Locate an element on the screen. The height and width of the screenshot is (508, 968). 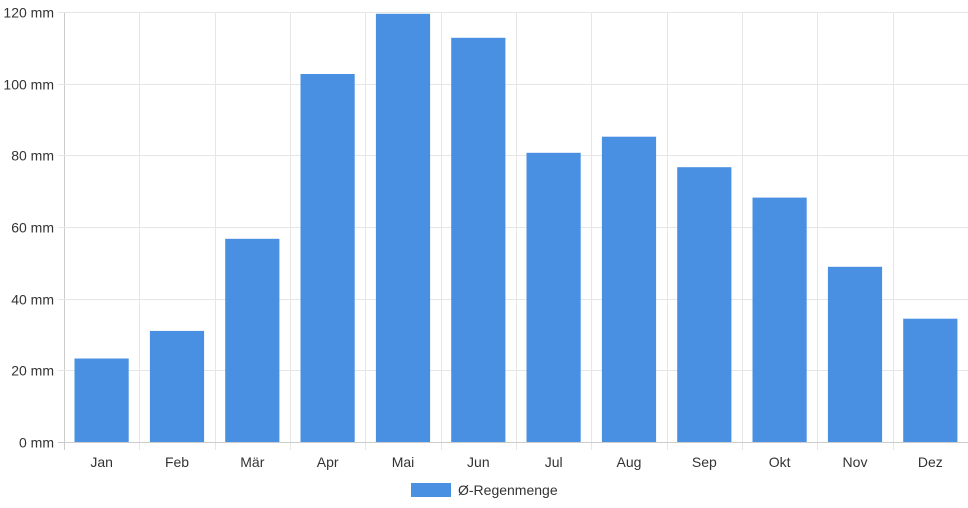
legend-swatch is located at coordinates (431, 490).